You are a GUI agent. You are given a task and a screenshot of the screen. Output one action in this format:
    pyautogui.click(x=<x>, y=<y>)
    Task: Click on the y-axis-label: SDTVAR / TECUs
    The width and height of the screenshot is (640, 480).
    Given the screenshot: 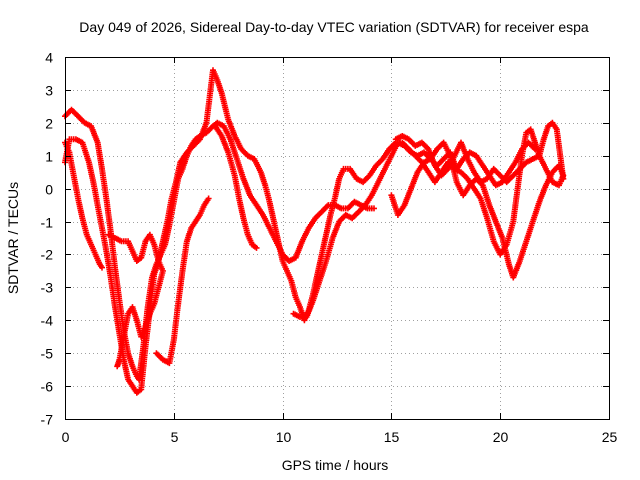 What is the action you would take?
    pyautogui.click(x=13, y=238)
    